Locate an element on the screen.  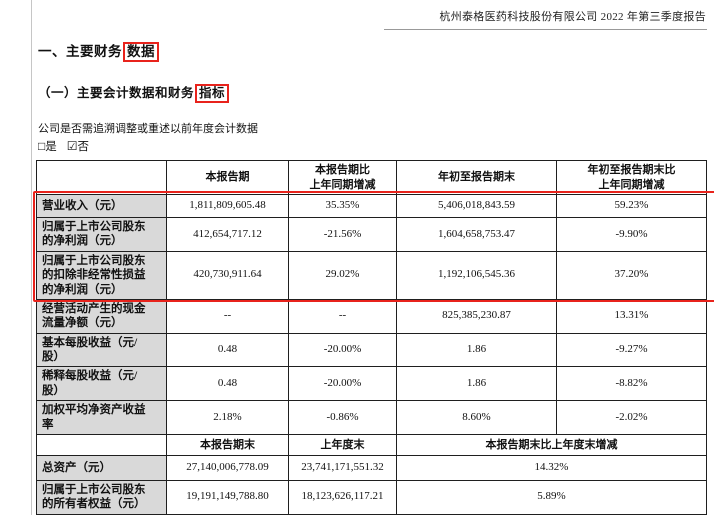
value-cell: 59.23% is located at coordinates (631, 206).